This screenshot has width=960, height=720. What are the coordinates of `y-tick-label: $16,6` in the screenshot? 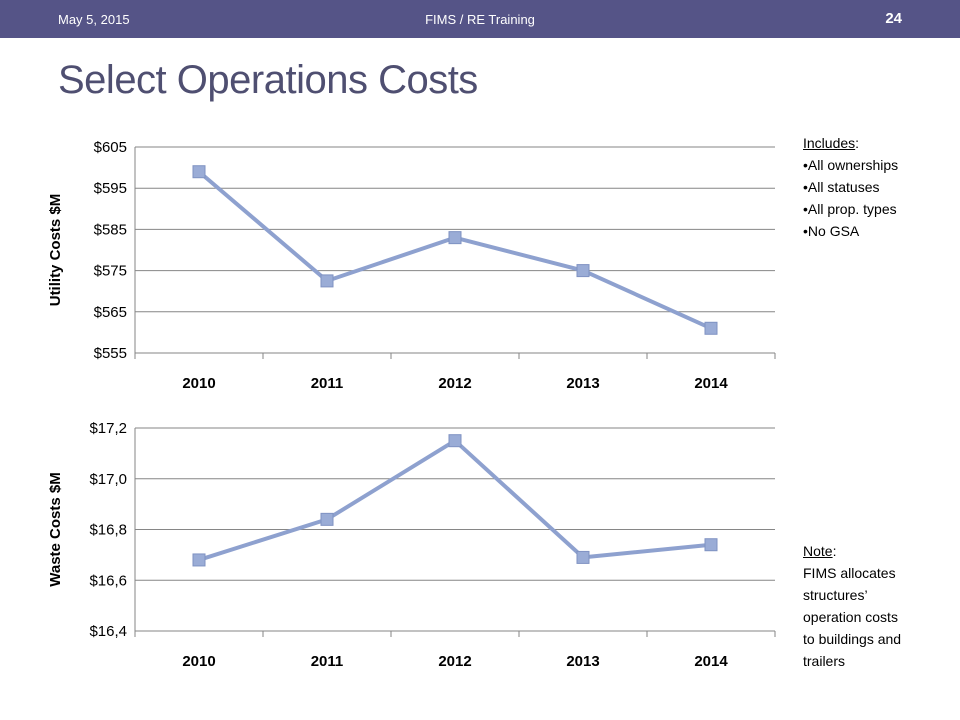 It's located at (108, 580).